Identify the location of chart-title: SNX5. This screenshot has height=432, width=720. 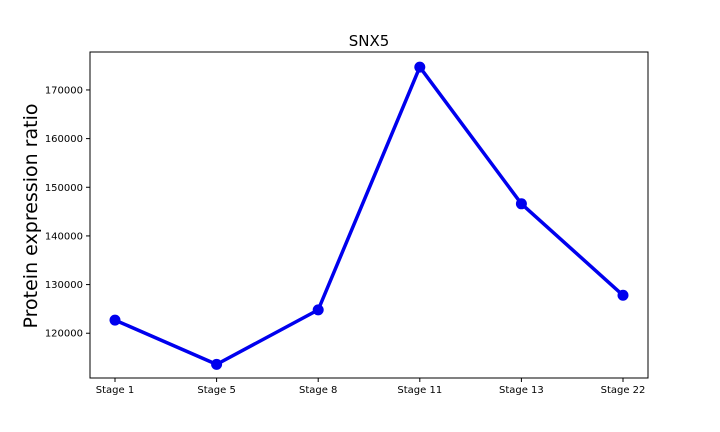
(369, 41).